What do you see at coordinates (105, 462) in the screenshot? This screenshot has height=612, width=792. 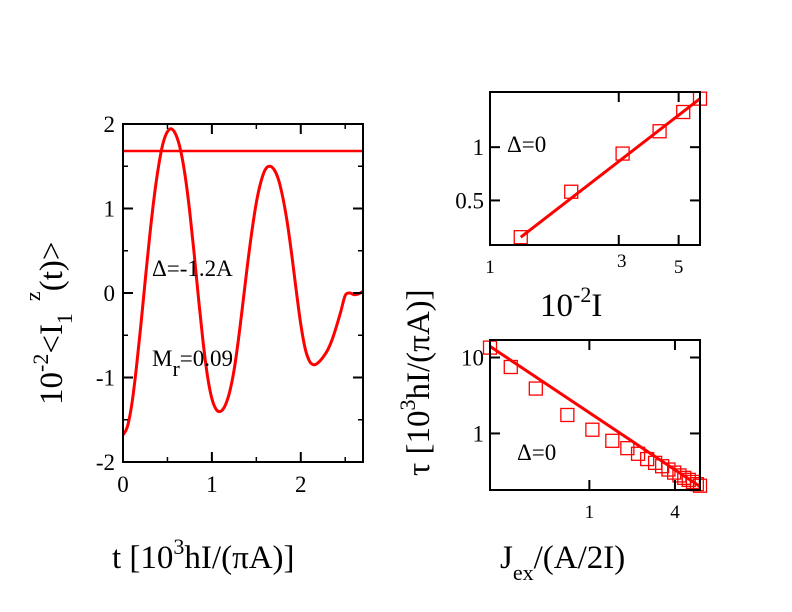 I see `main-ytick-label: -2` at bounding box center [105, 462].